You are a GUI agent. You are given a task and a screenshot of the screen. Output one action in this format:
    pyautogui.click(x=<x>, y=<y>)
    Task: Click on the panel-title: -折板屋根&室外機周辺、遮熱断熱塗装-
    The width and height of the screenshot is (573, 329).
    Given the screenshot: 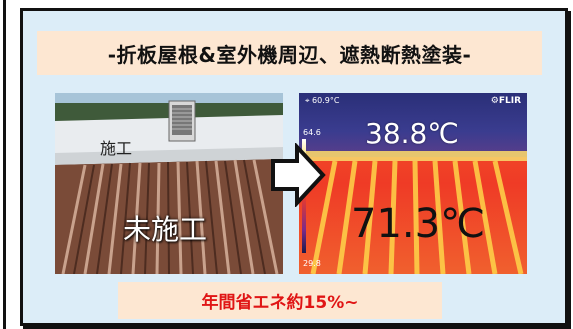 What is the action you would take?
    pyautogui.click(x=289, y=54)
    